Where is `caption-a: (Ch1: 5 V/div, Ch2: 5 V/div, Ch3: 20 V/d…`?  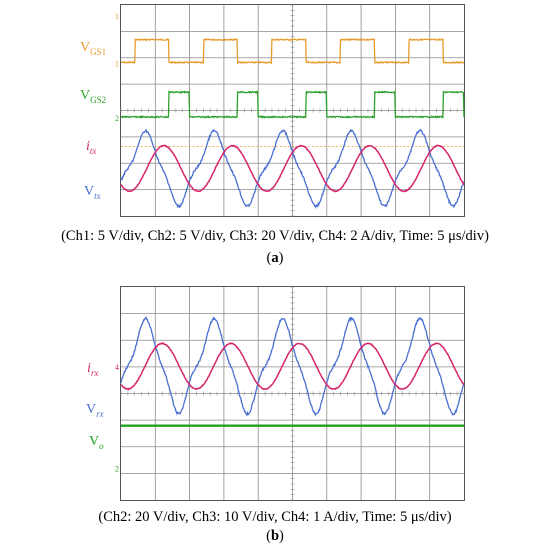 caption-a: (Ch1: 5 V/div, Ch2: 5 V/div, Ch3: 20 V/d… is located at coordinates (275, 236).